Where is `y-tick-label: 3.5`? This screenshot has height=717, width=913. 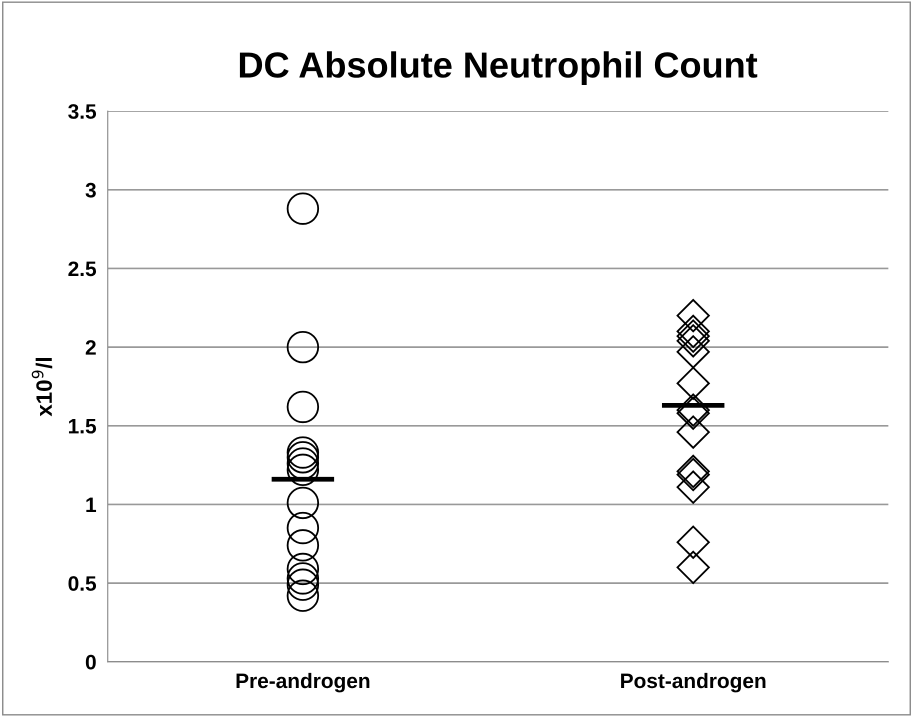 y-tick-label: 3.5 is located at coordinates (82, 111).